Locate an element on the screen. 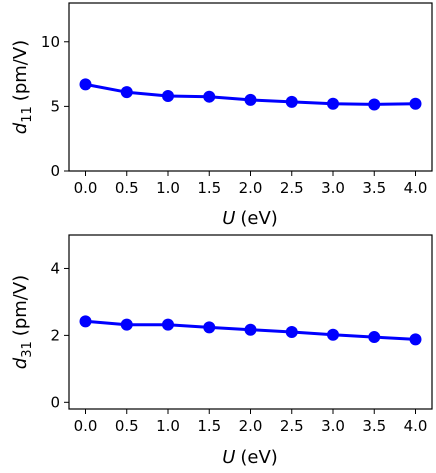 The height and width of the screenshot is (473, 436). y-tick-label: 4 is located at coordinates (55, 268).